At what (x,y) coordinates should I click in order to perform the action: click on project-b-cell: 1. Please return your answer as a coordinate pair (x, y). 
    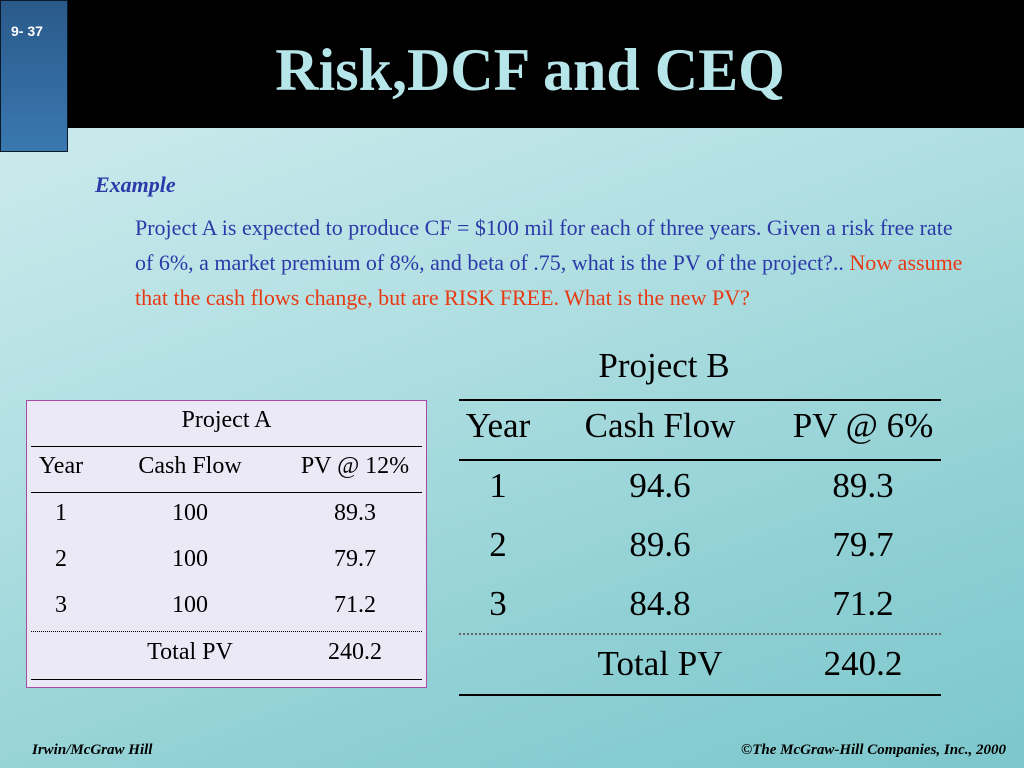
    Looking at the image, I should click on (498, 485).